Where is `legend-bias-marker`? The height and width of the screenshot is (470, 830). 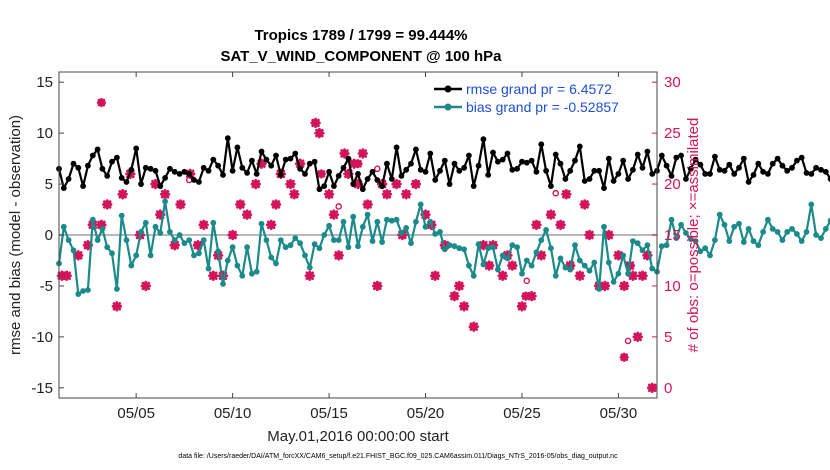 legend-bias-marker is located at coordinates (448, 107).